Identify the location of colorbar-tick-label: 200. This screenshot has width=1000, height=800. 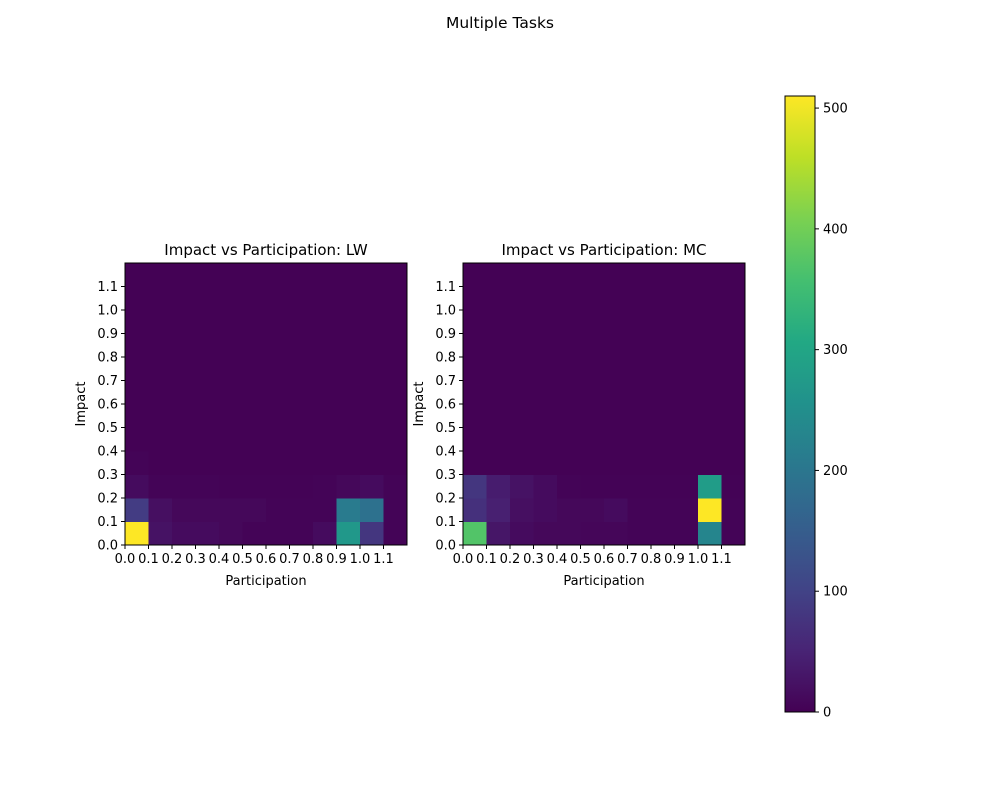
(835, 471).